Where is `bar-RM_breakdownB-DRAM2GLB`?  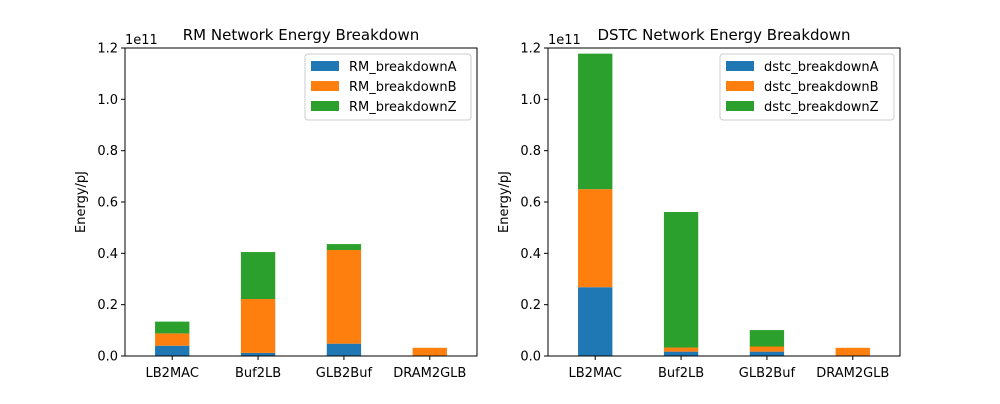
bar-RM_breakdownB-DRAM2GLB is located at coordinates (429, 351).